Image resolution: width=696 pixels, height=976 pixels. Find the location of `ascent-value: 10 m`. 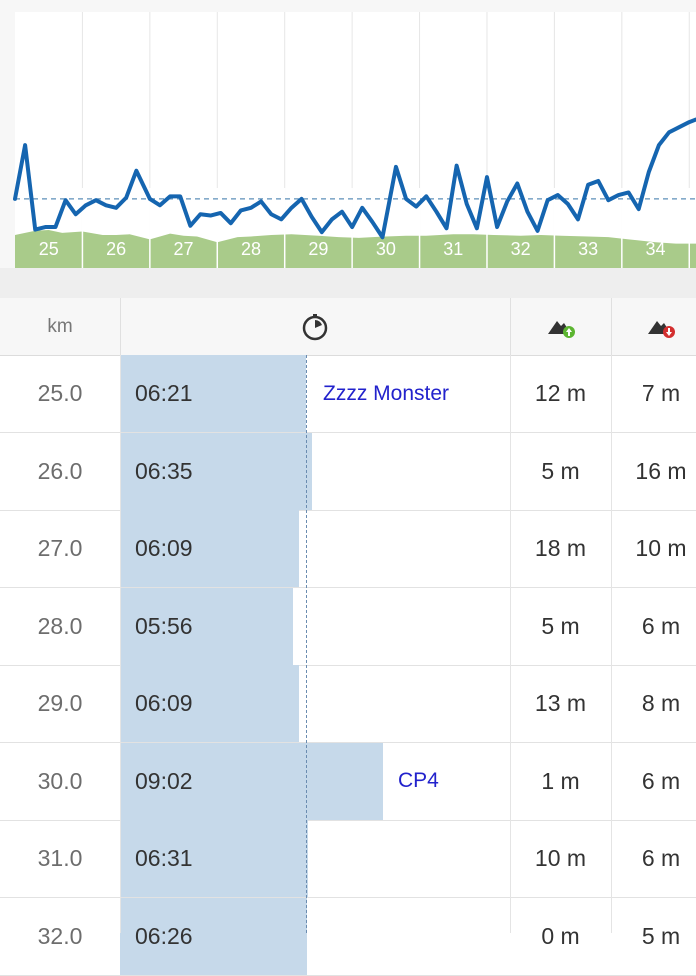

ascent-value: 10 m is located at coordinates (560, 858).